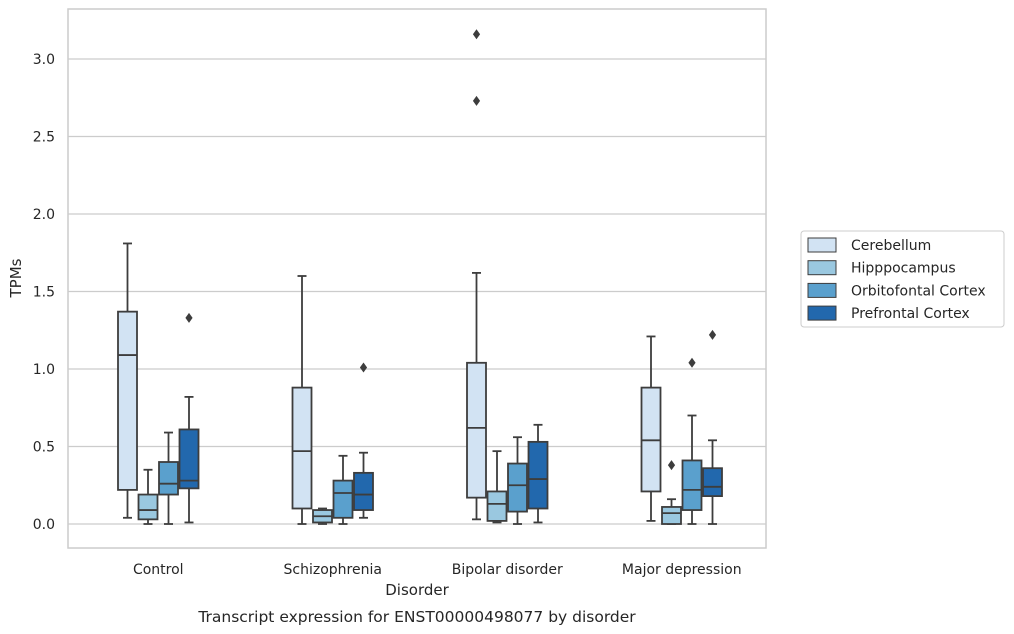  Describe the element at coordinates (417, 590) in the screenshot. I see `x-axis-label: Disorder` at that location.